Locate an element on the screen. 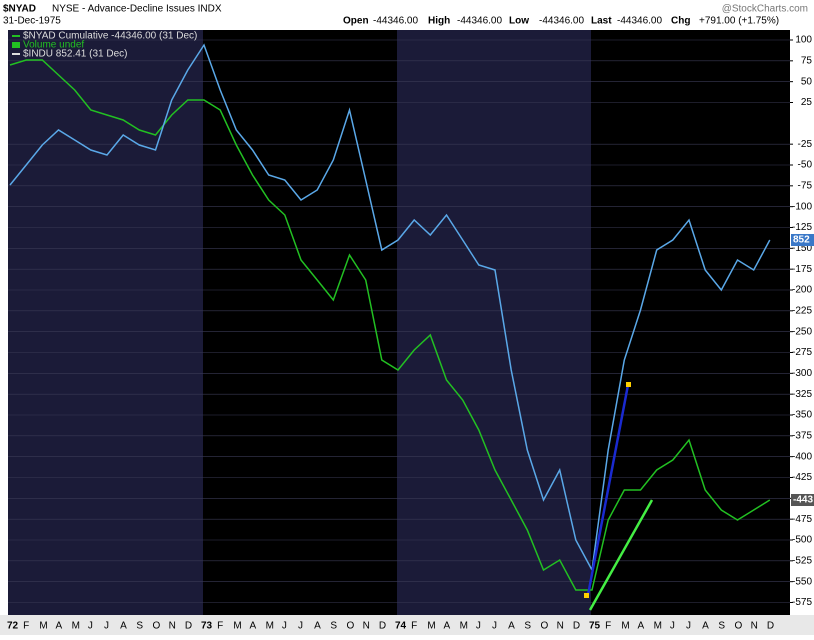  y-tick-label: -75 is located at coordinates (805, 185).